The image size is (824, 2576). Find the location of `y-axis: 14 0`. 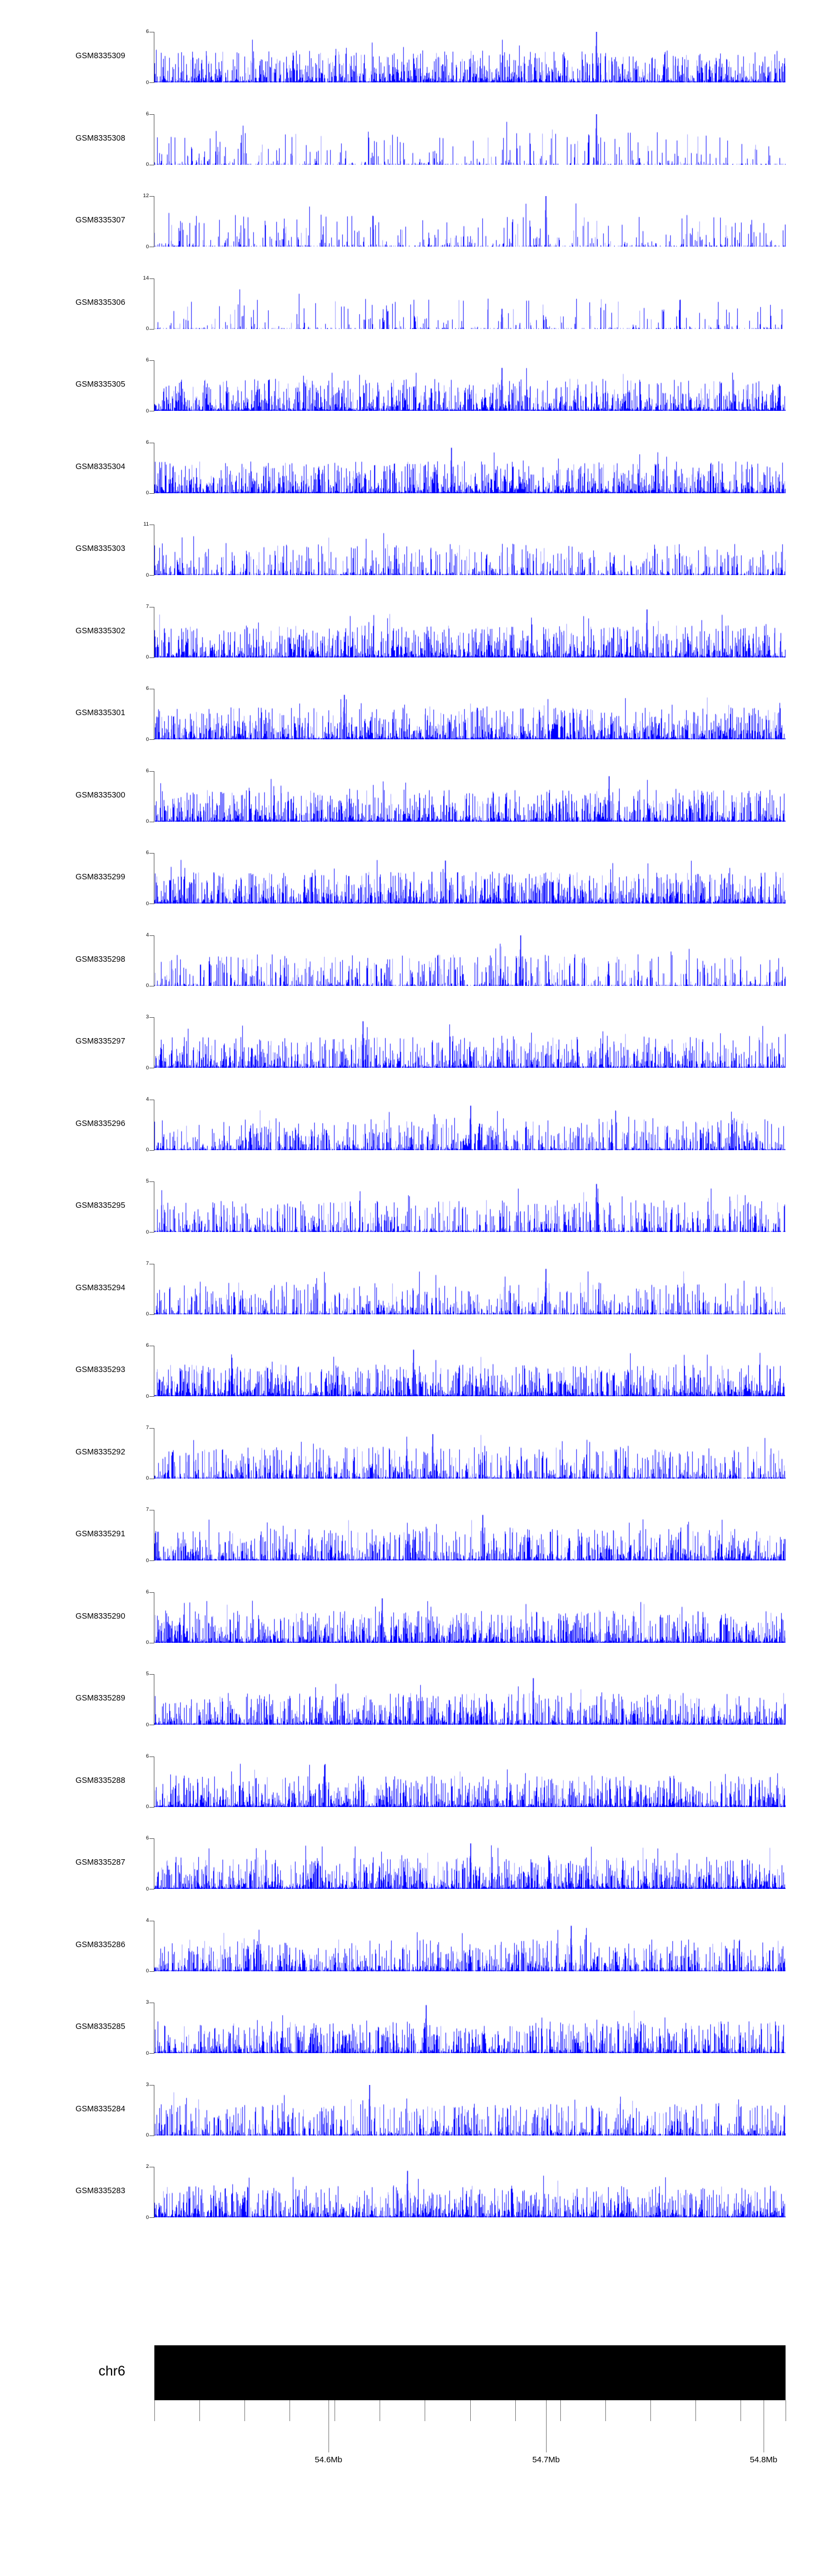

y-axis: 14 0 is located at coordinates (146, 304).